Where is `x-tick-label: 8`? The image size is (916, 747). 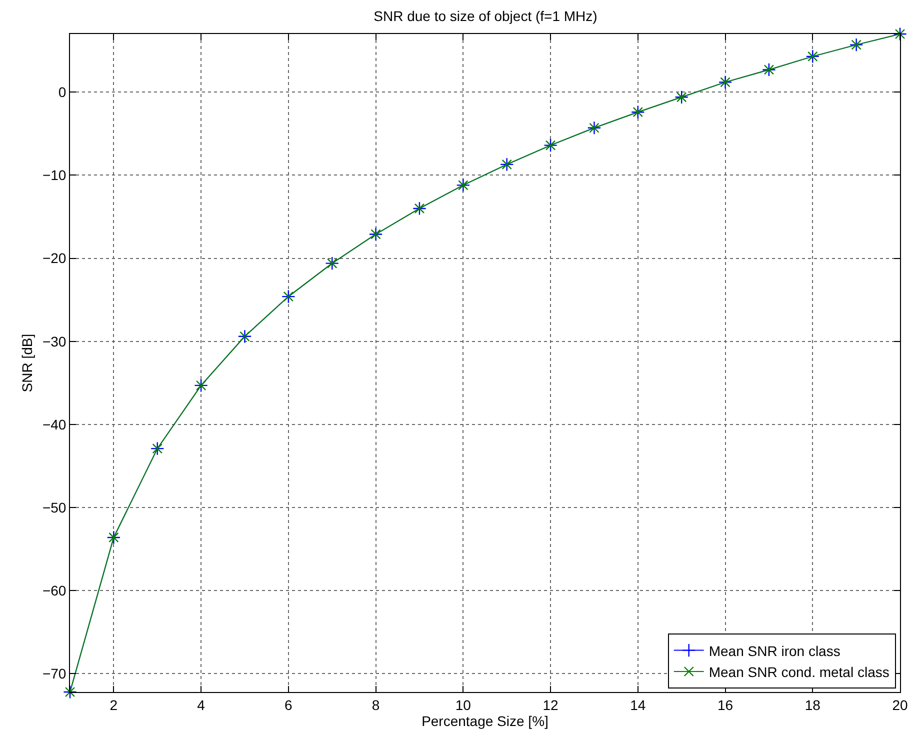 x-tick-label: 8 is located at coordinates (376, 704).